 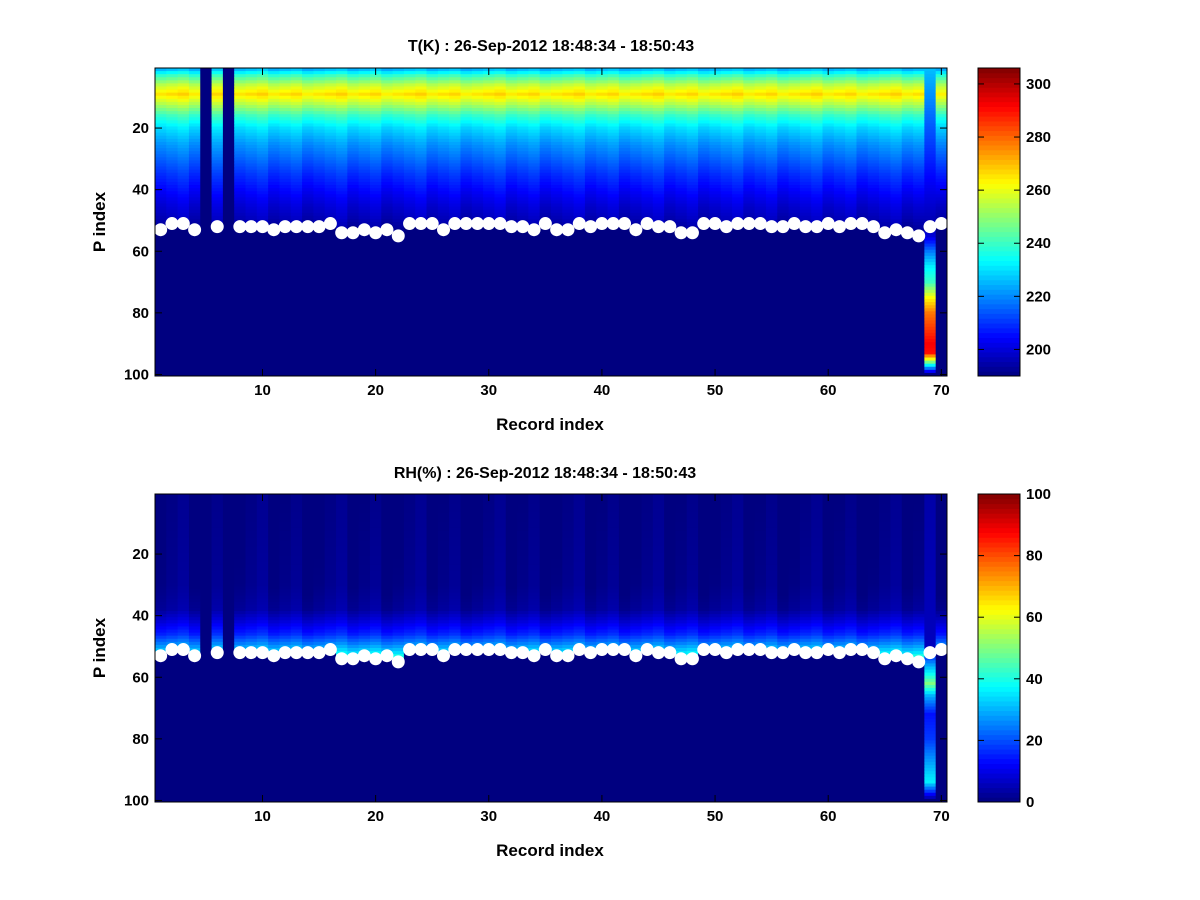 What do you see at coordinates (550, 424) in the screenshot?
I see `temperature-x-axis-label: Record index` at bounding box center [550, 424].